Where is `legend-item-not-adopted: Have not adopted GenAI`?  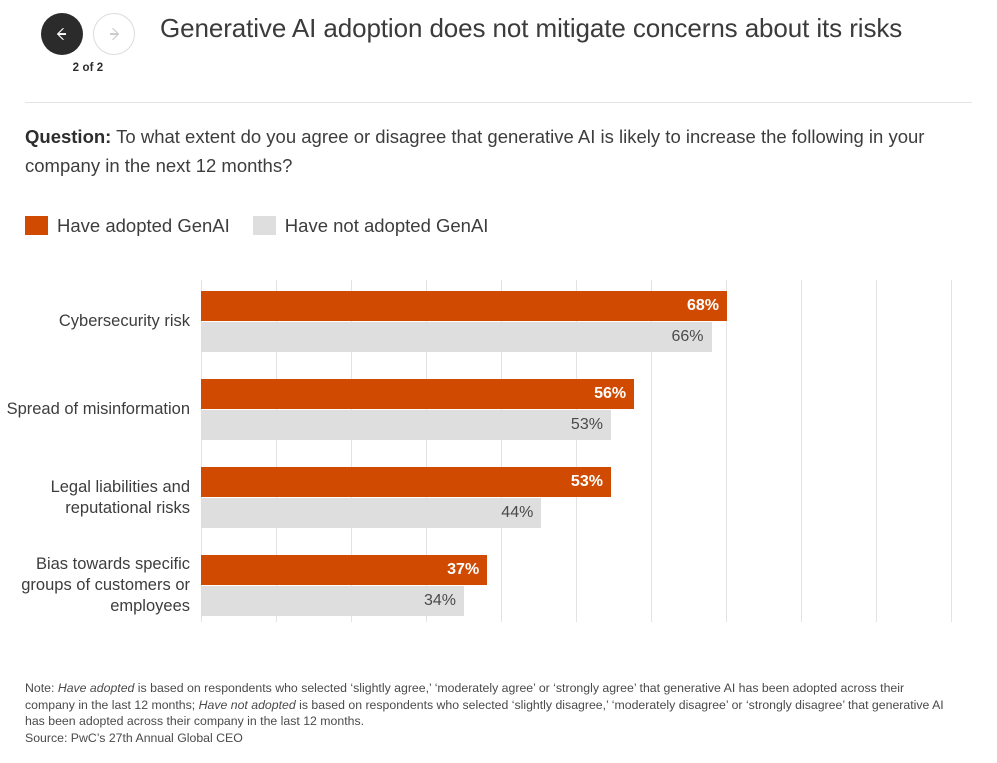
legend-item-not-adopted: Have not adopted GenAI is located at coordinates (370, 225).